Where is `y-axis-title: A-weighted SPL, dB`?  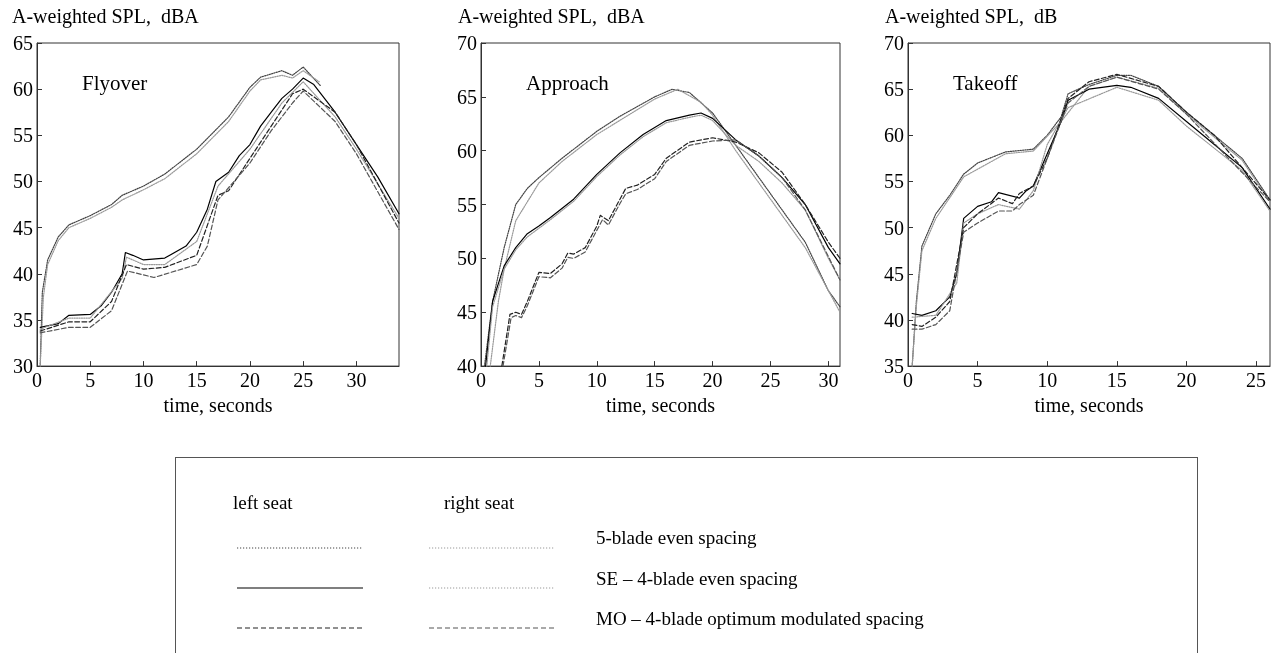 y-axis-title: A-weighted SPL, dB is located at coordinates (971, 16).